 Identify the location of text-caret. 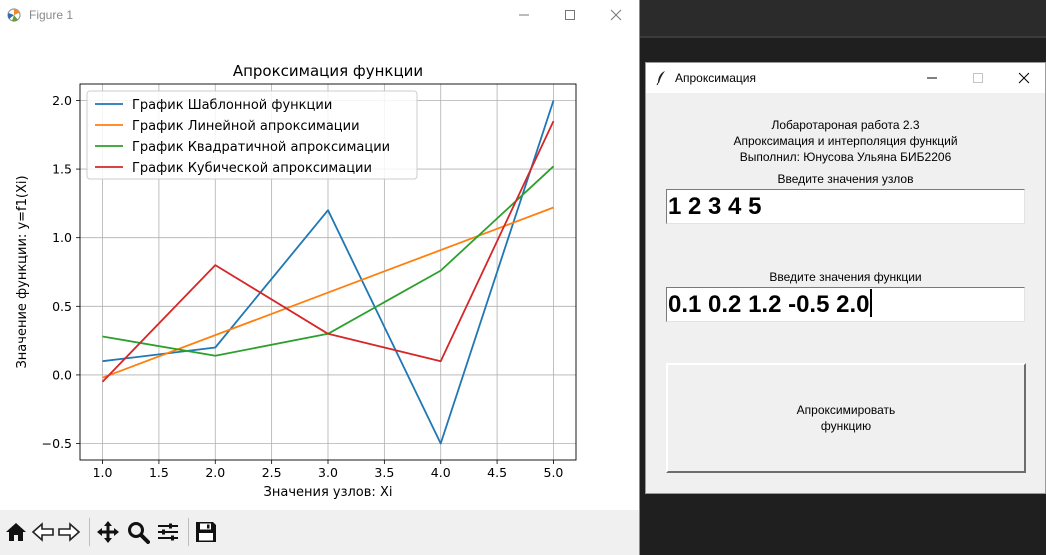
(871, 303).